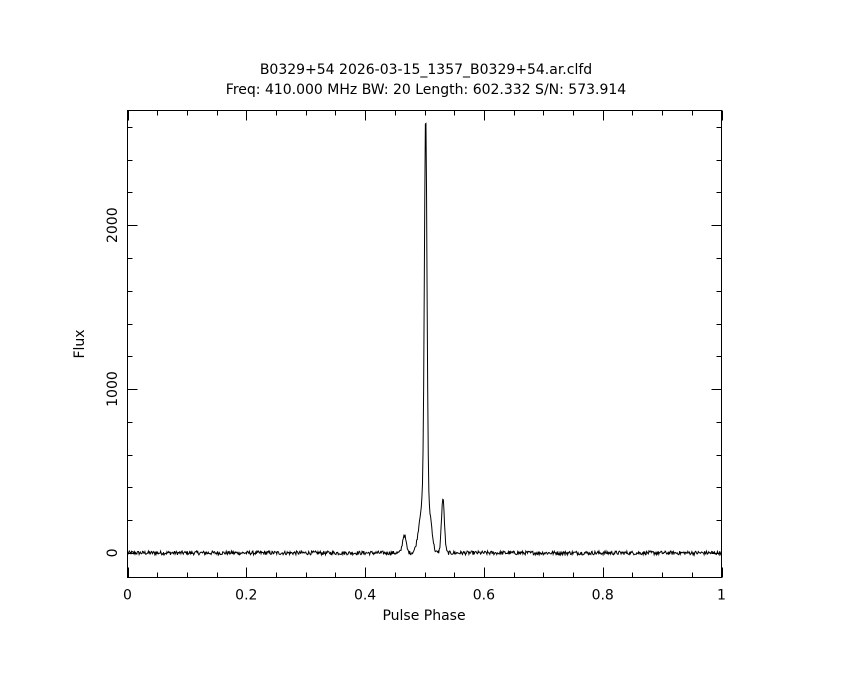 This screenshot has height=680, width=850. Describe the element at coordinates (721, 596) in the screenshot. I see `x-tick-label: 1` at that location.